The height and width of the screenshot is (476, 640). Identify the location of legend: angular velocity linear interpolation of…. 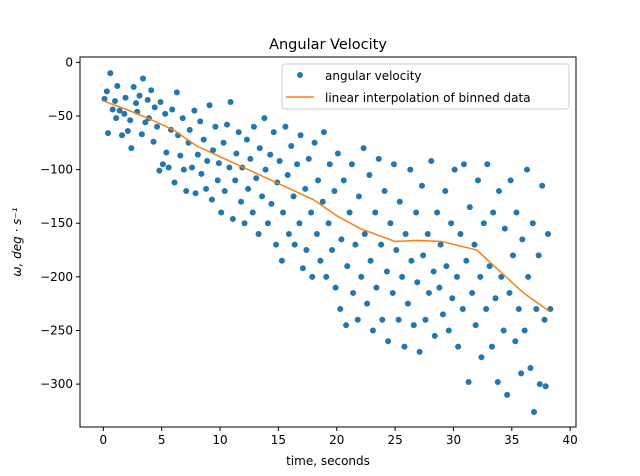
(425, 86).